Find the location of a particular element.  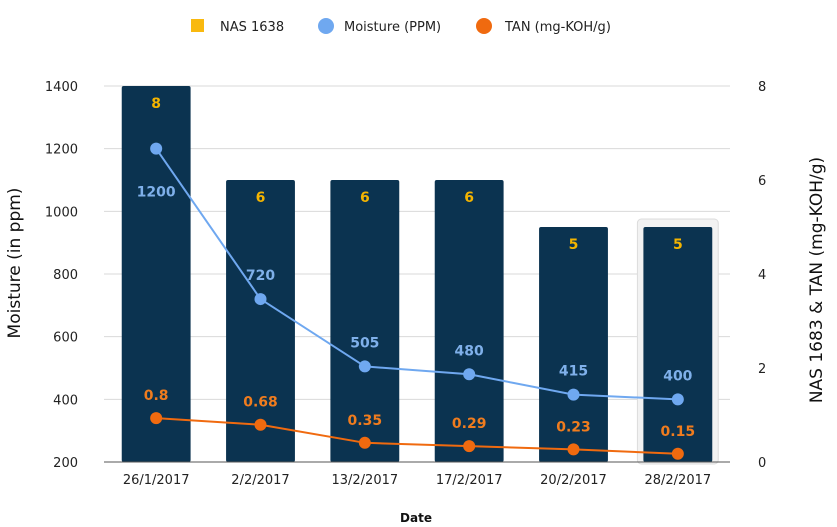

y-axis-title: Moisture (in ppm) is located at coordinates (15, 263).